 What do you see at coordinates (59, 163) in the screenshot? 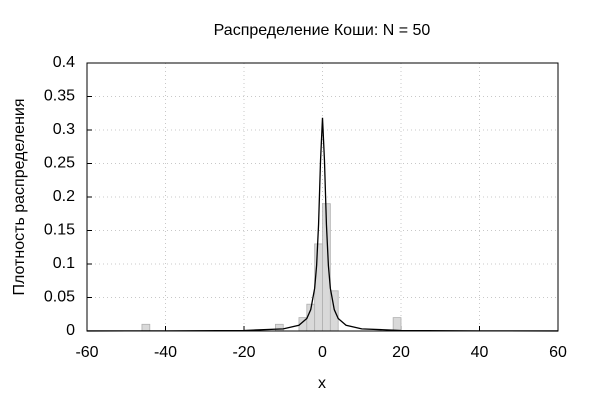
I see `y-tick-label: 0.25` at bounding box center [59, 163].